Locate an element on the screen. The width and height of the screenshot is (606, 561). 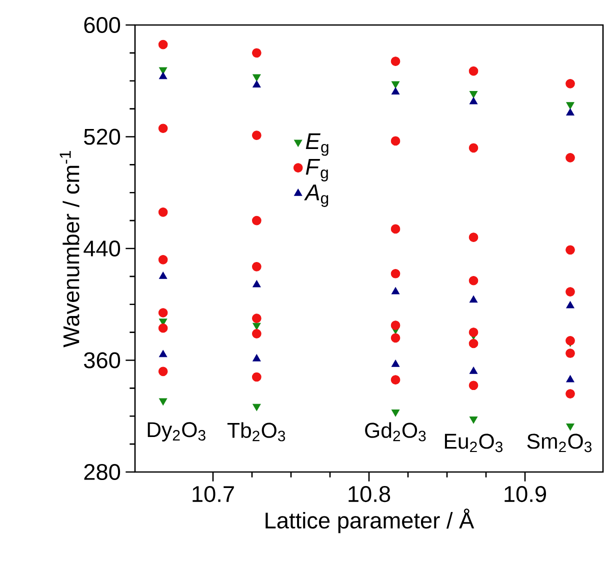
annotation: Eu$_{2}$O$_{3}$ is located at coordinates (473, 443).